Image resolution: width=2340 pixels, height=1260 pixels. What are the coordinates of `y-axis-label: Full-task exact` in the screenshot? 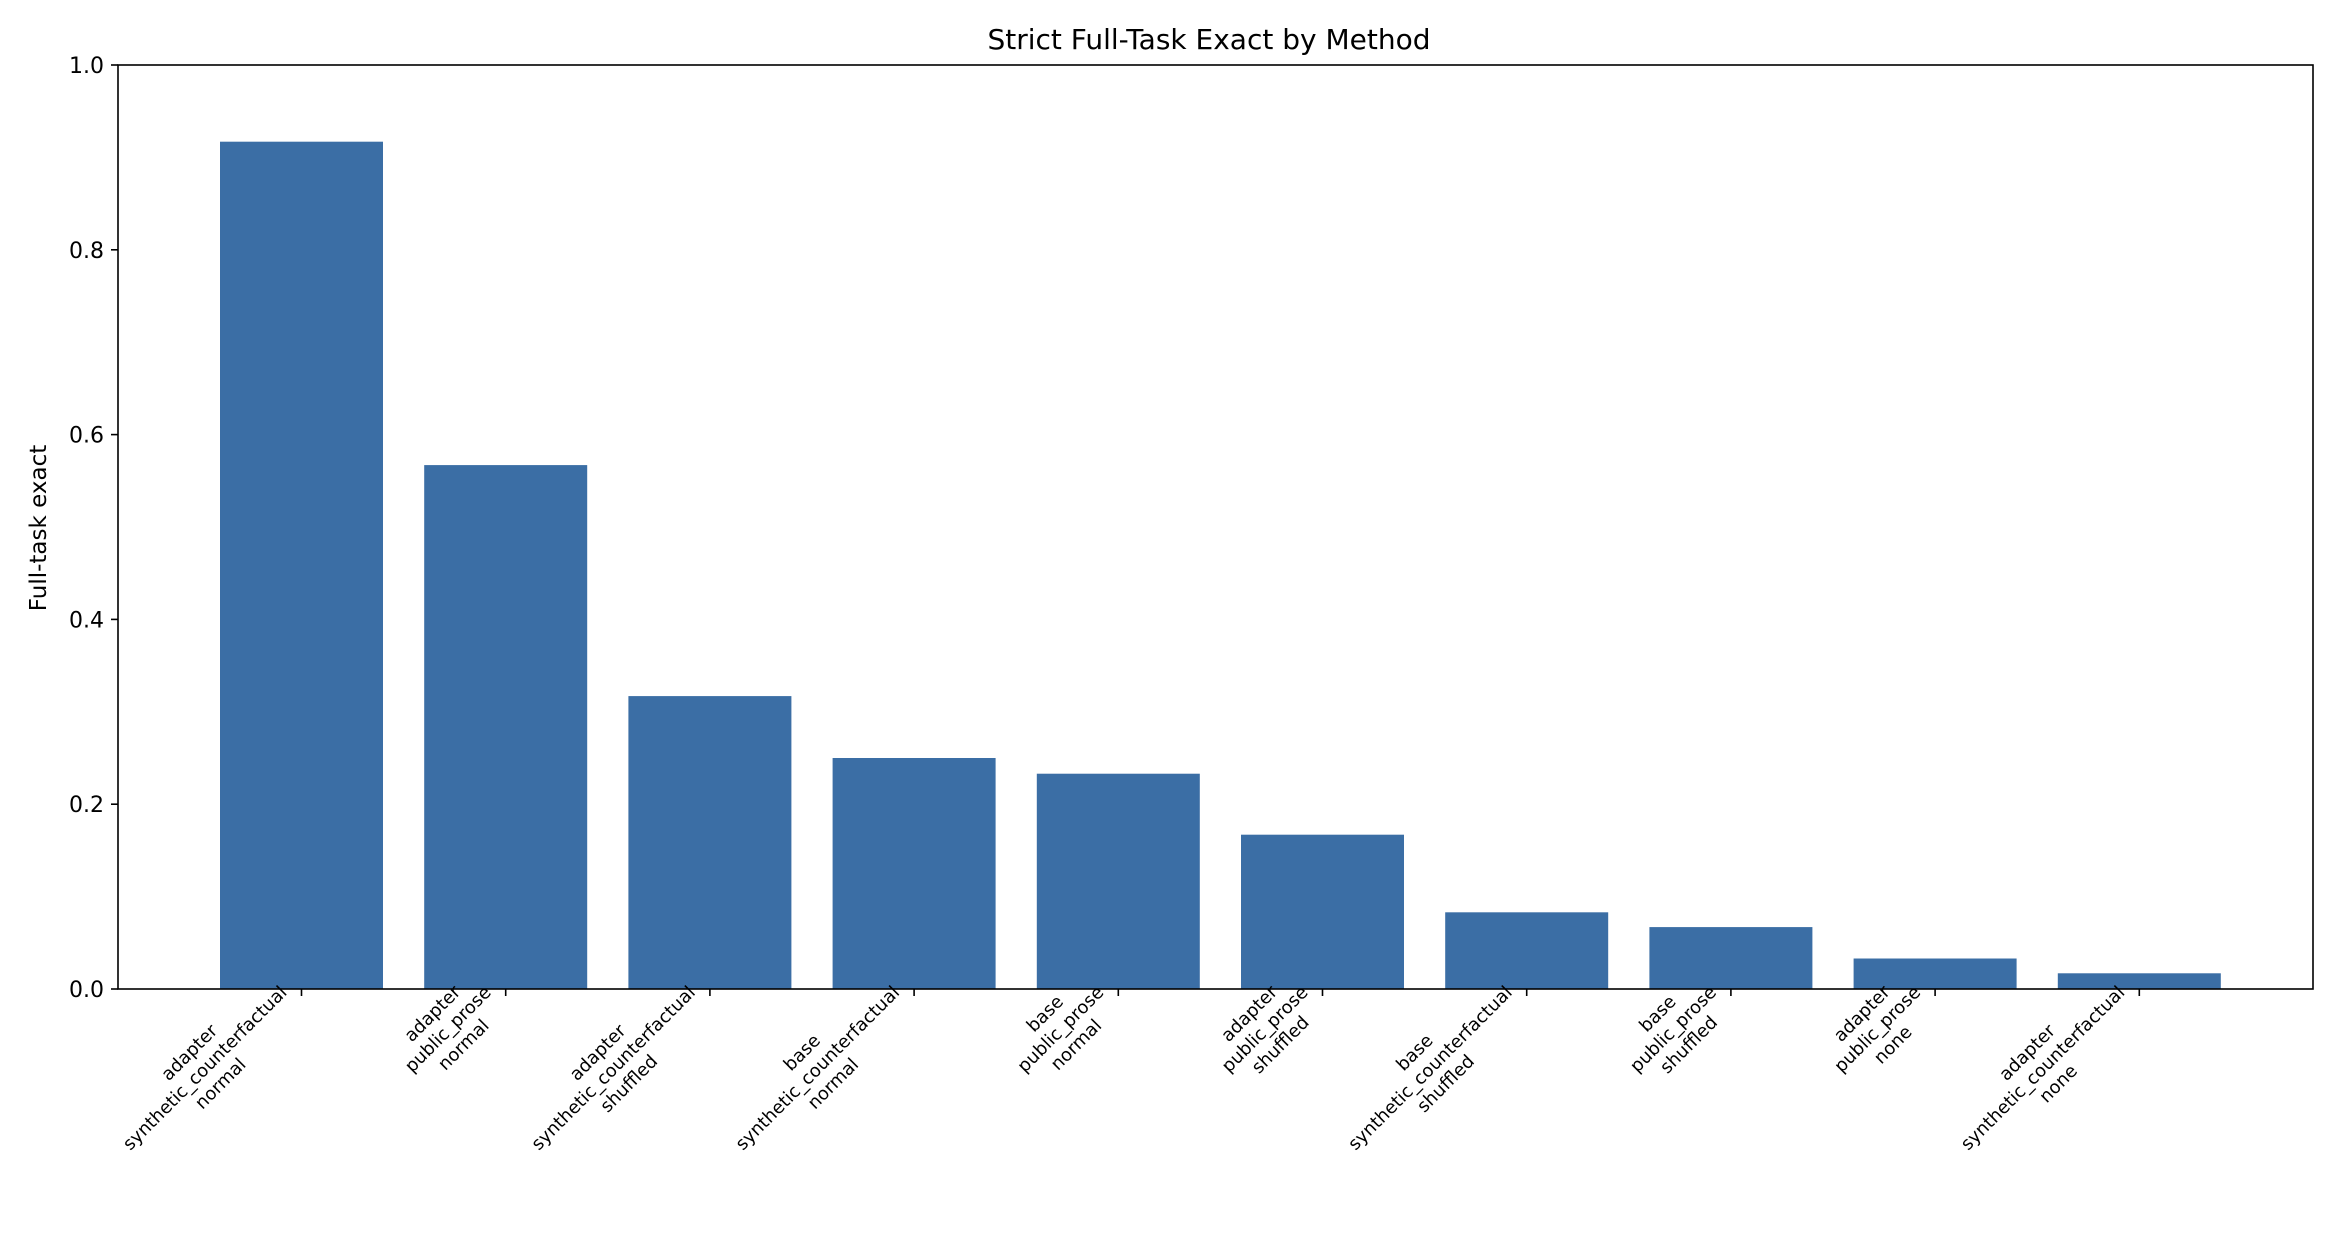 It's located at (39, 528).